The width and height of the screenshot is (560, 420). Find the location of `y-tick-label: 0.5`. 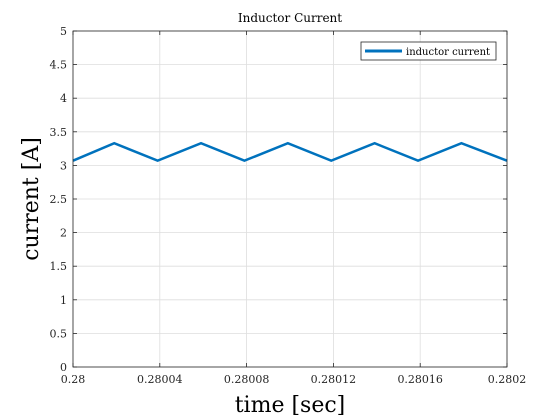

y-tick-label: 0.5 is located at coordinates (59, 333).